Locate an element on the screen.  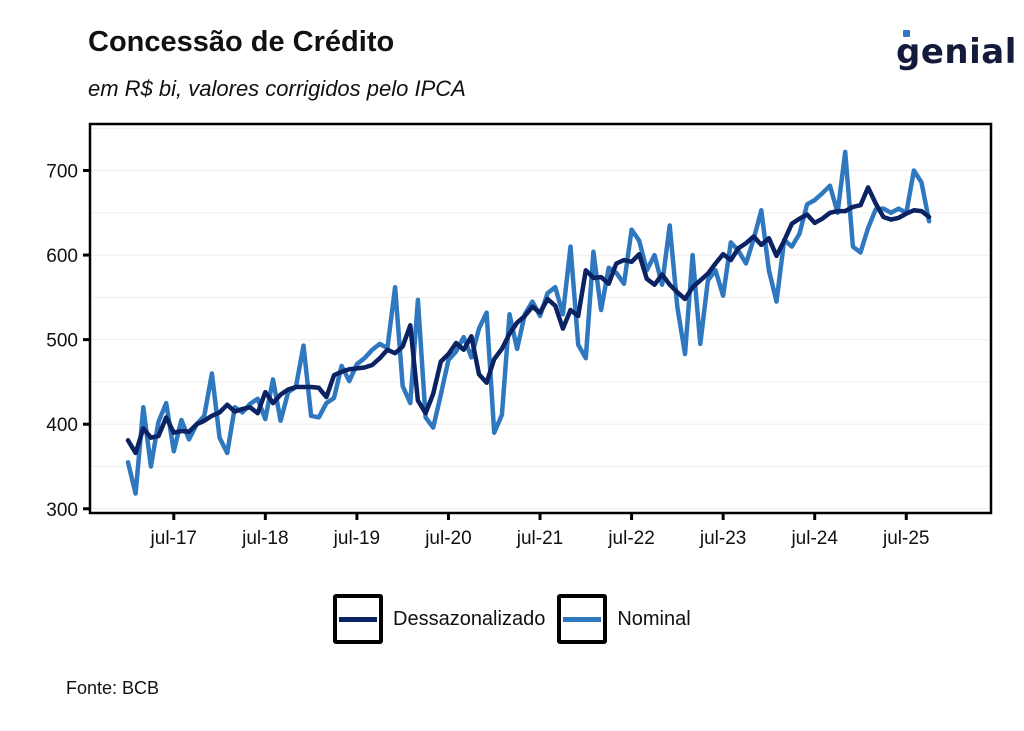
x-tick-label: jul-17 is located at coordinates (173, 538).